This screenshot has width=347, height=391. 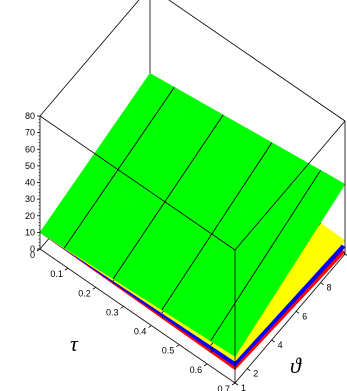 What do you see at coordinates (30, 183) in the screenshot?
I see `z-tick-label: 40` at bounding box center [30, 183].